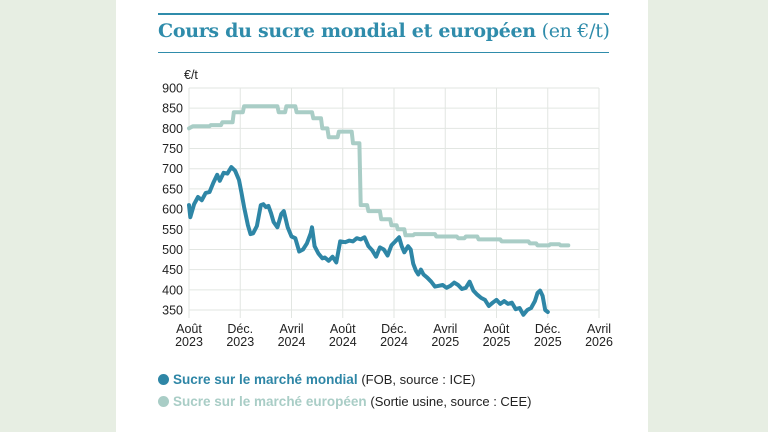  I want to click on y-tick-label: 900, so click(172, 89).